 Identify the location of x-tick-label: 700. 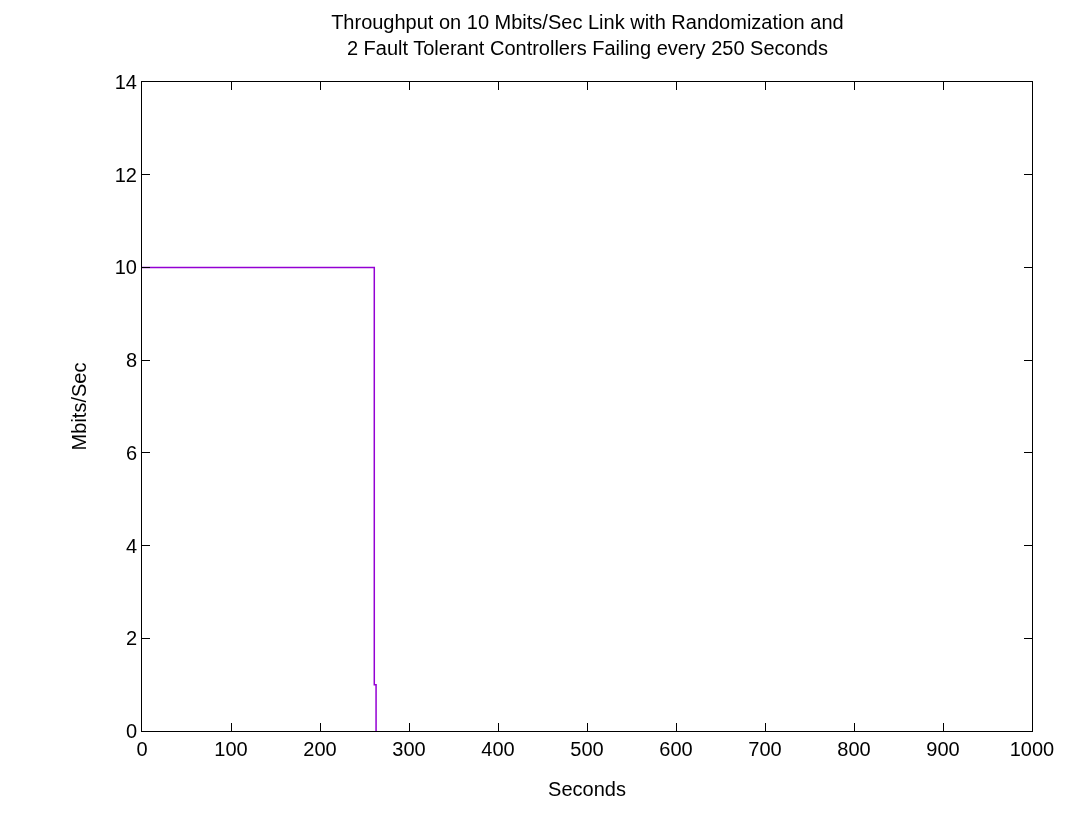
(765, 749).